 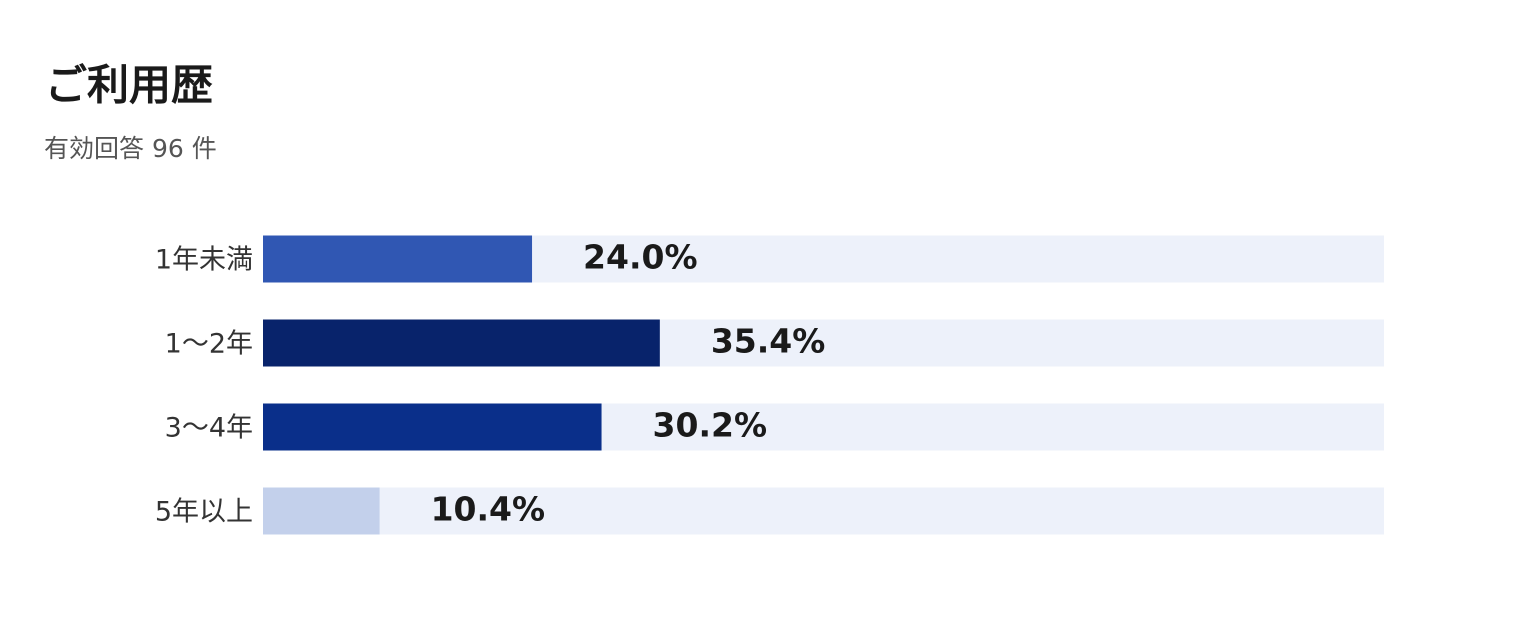 I want to click on chart-subtitle: 有効回答 96 件, so click(x=130, y=148).